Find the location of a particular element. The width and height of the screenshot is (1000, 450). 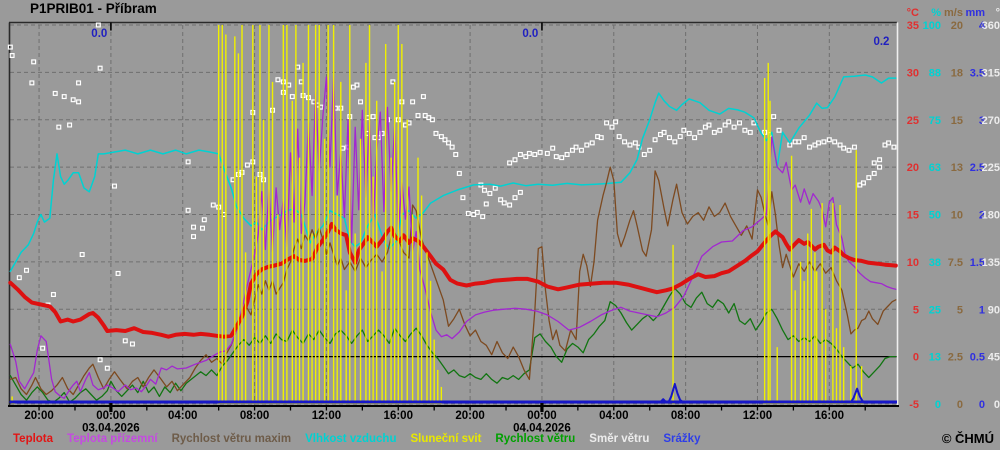

legend-item-teplota-prizemni: Teplota přízemní is located at coordinates (112, 439).